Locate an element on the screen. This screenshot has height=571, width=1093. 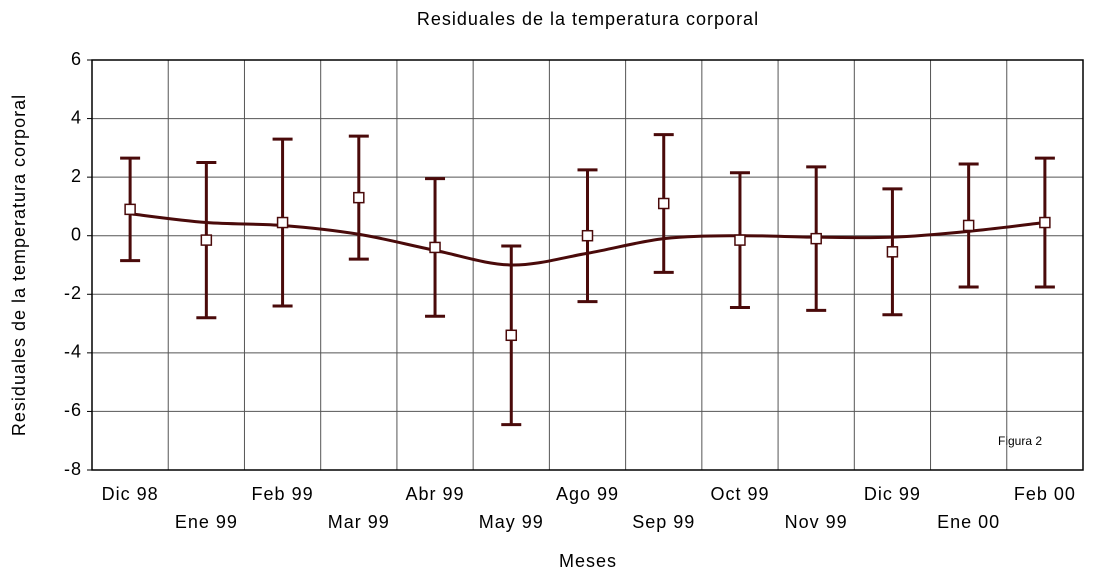
chart-title: Residuales de la temperatura corporal is located at coordinates (588, 19).